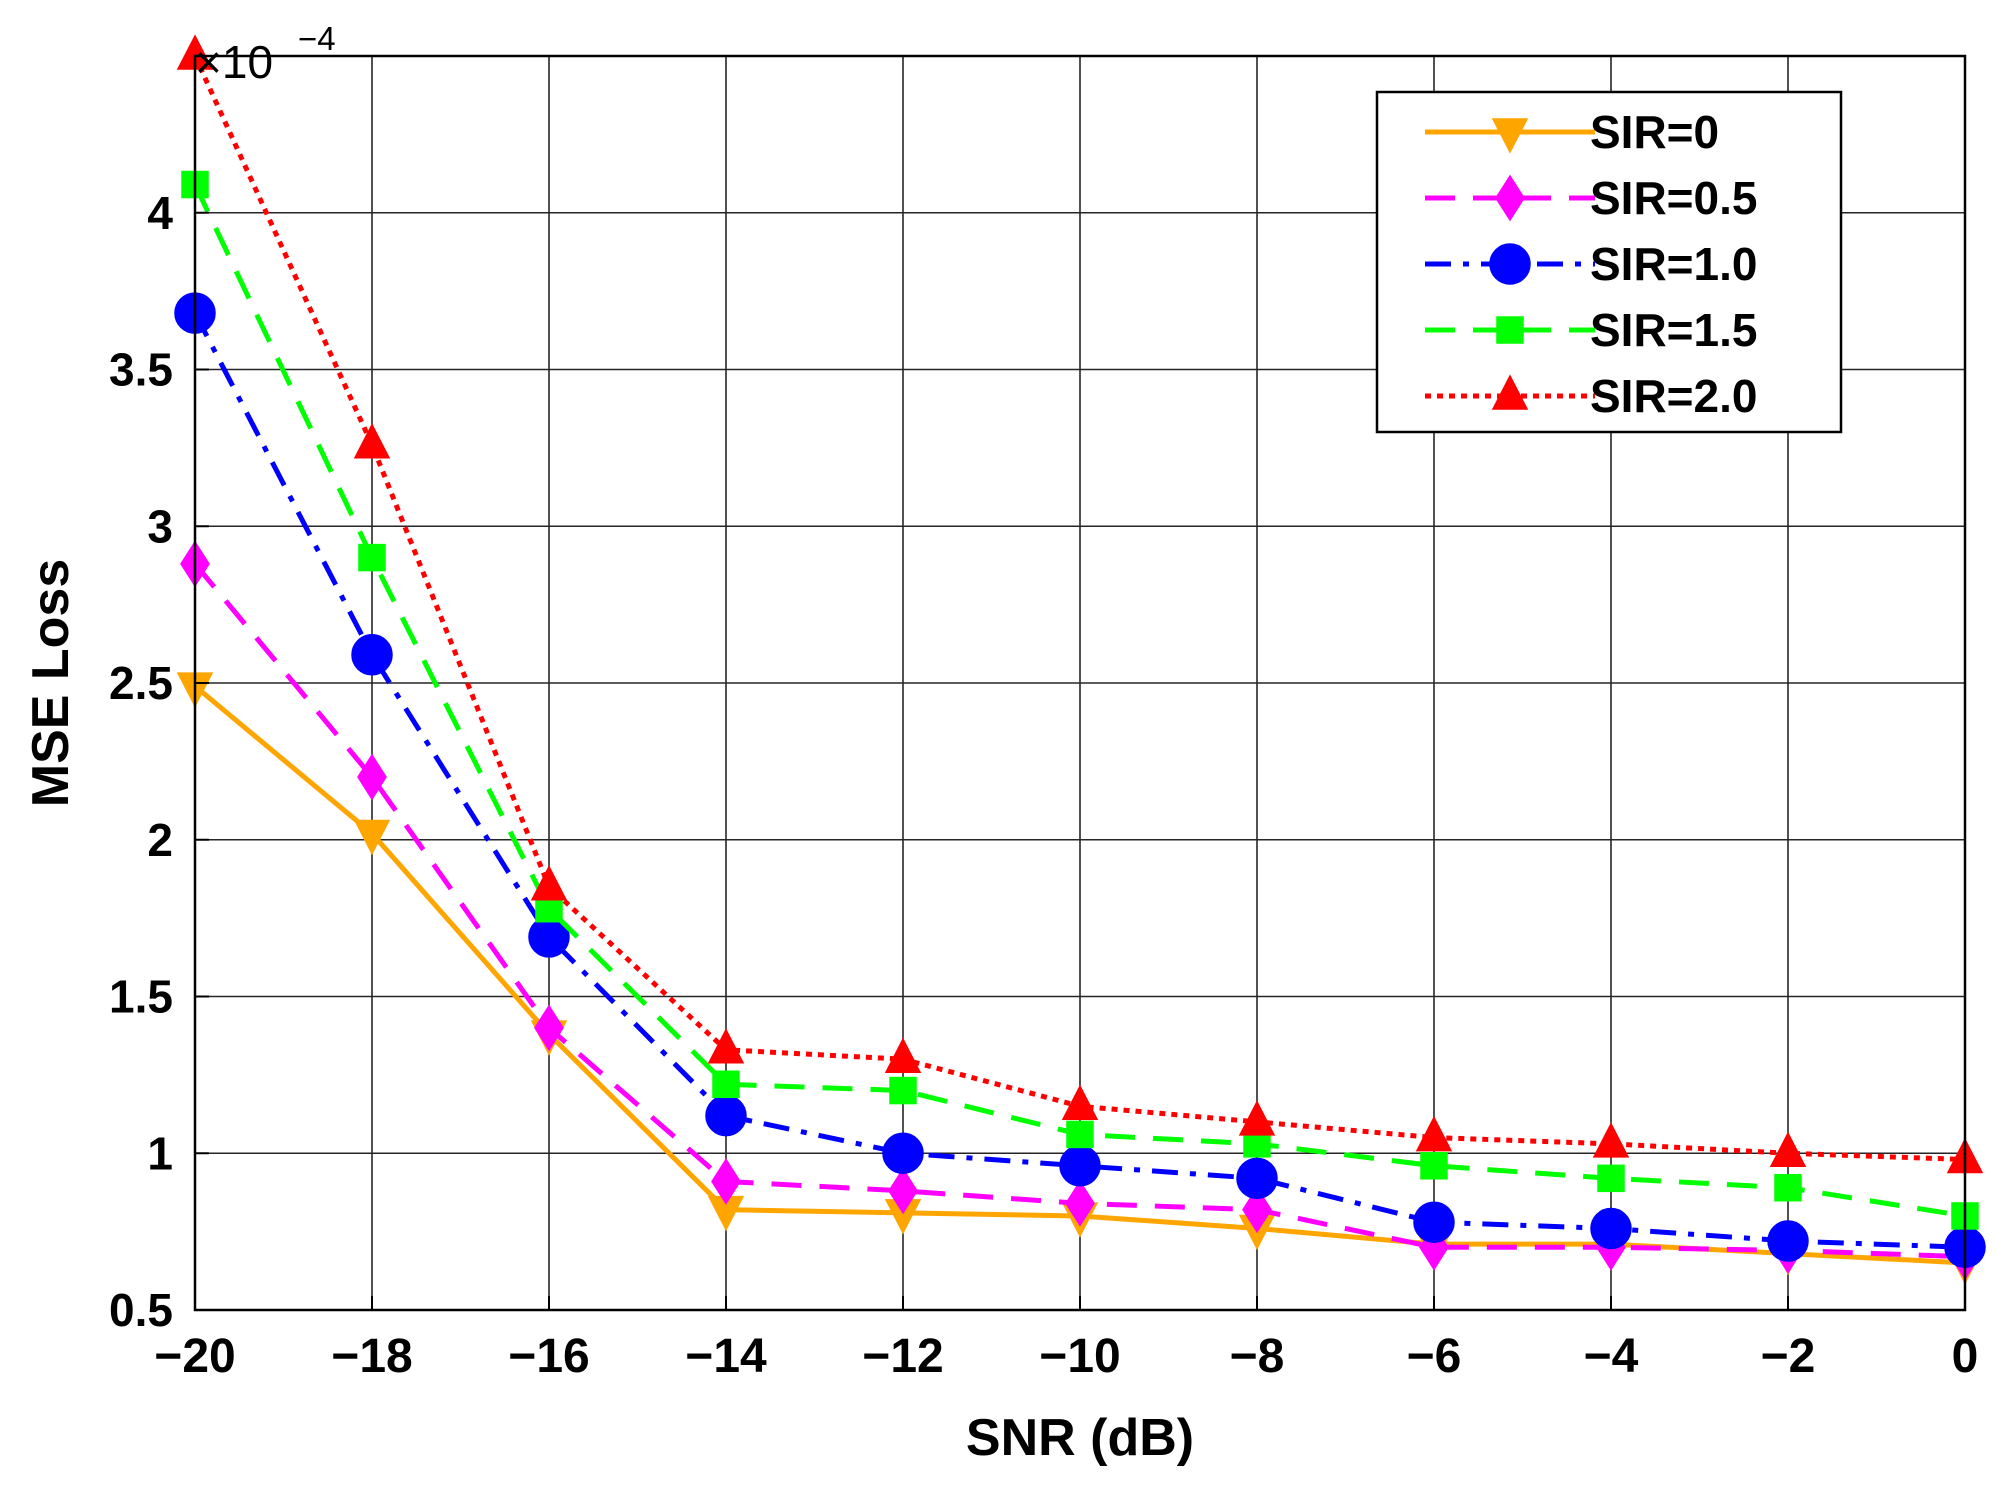  I want to click on x-tick-label: −14, so click(726, 1356).